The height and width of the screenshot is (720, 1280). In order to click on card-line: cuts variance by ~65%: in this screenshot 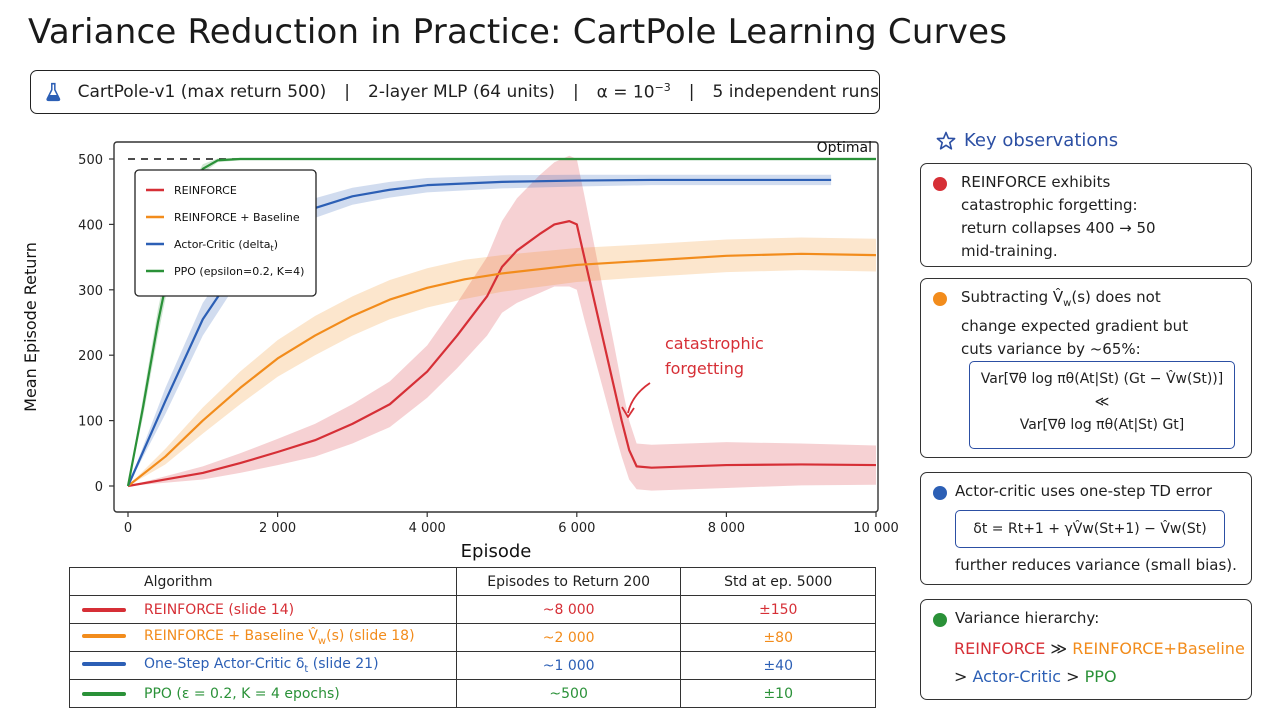, I will do `click(1051, 349)`.